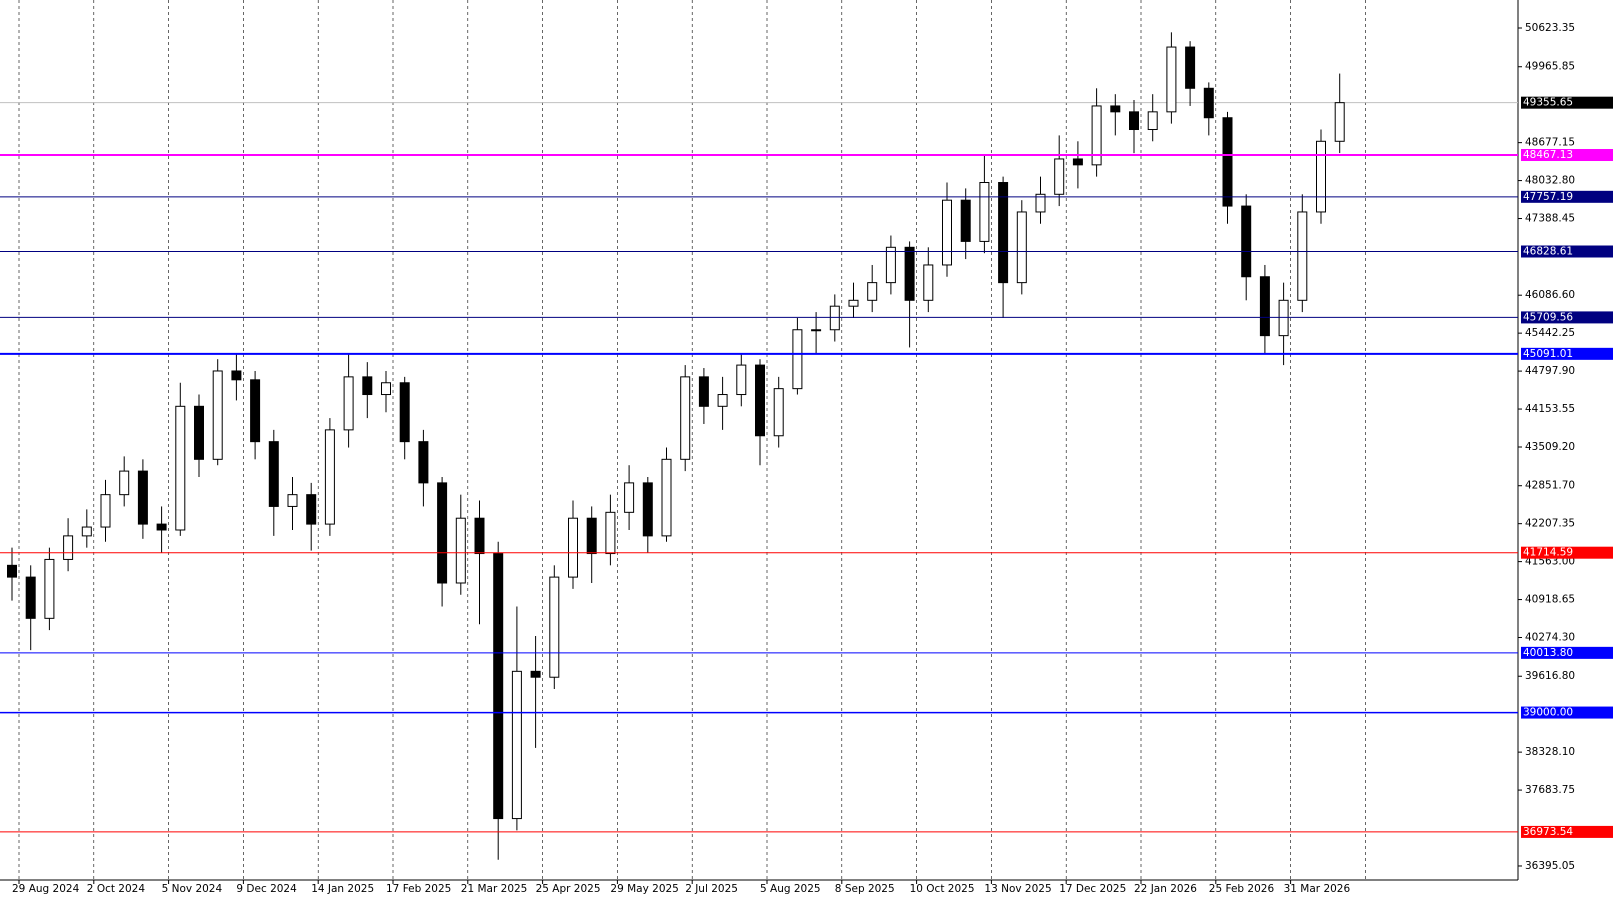 The height and width of the screenshot is (922, 1613). What do you see at coordinates (1550, 486) in the screenshot?
I see `y-tick-label: 42851.70` at bounding box center [1550, 486].